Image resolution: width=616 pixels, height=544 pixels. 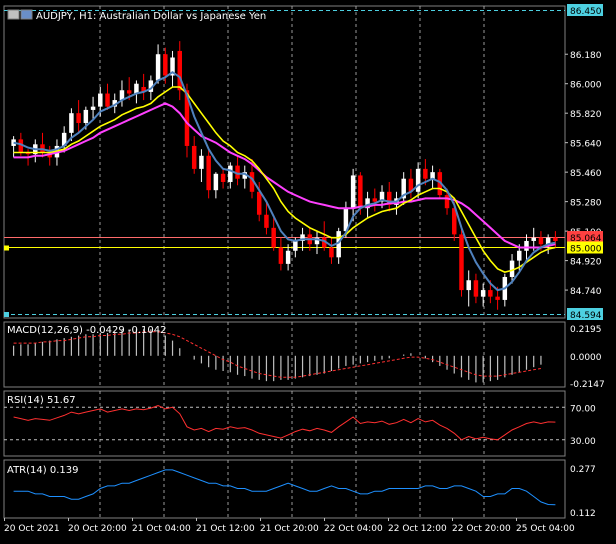 What do you see at coordinates (583, 442) in the screenshot?
I see `rsi-tick-label: 30.00` at bounding box center [583, 442].